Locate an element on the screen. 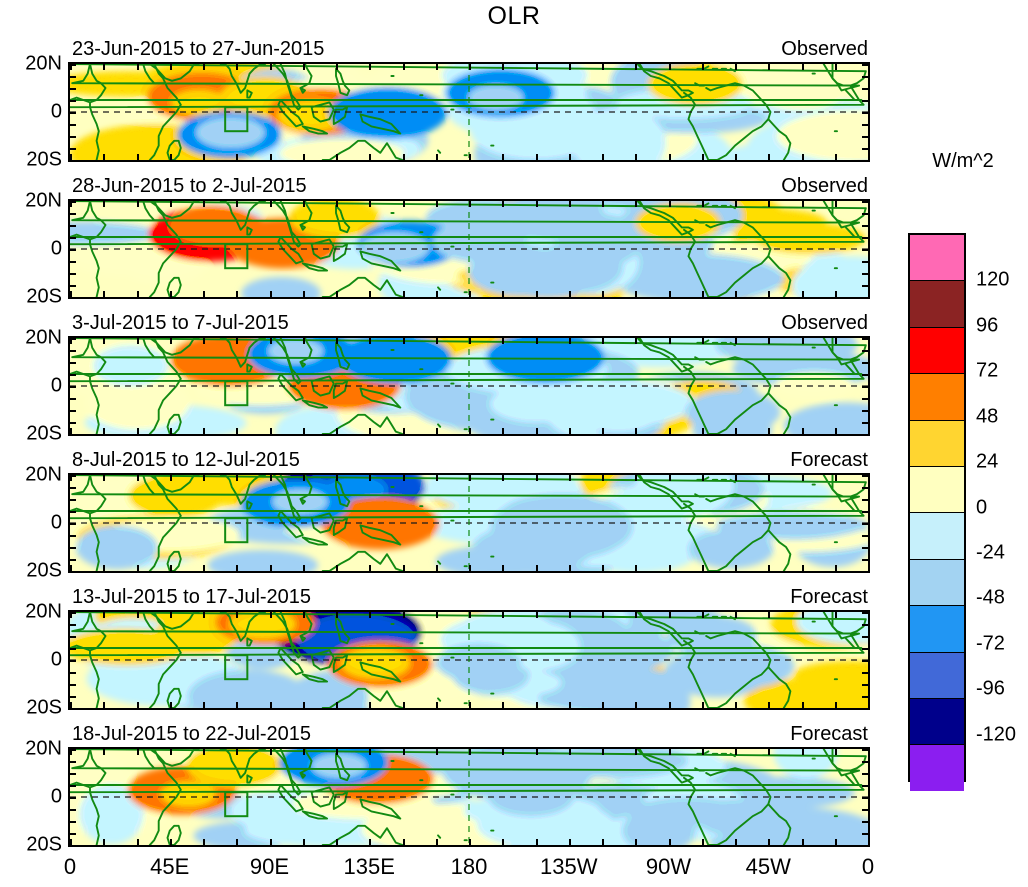 Image resolution: width=1028 pixels, height=887 pixels. colorbar-tick-label: -24 is located at coordinates (990, 552).